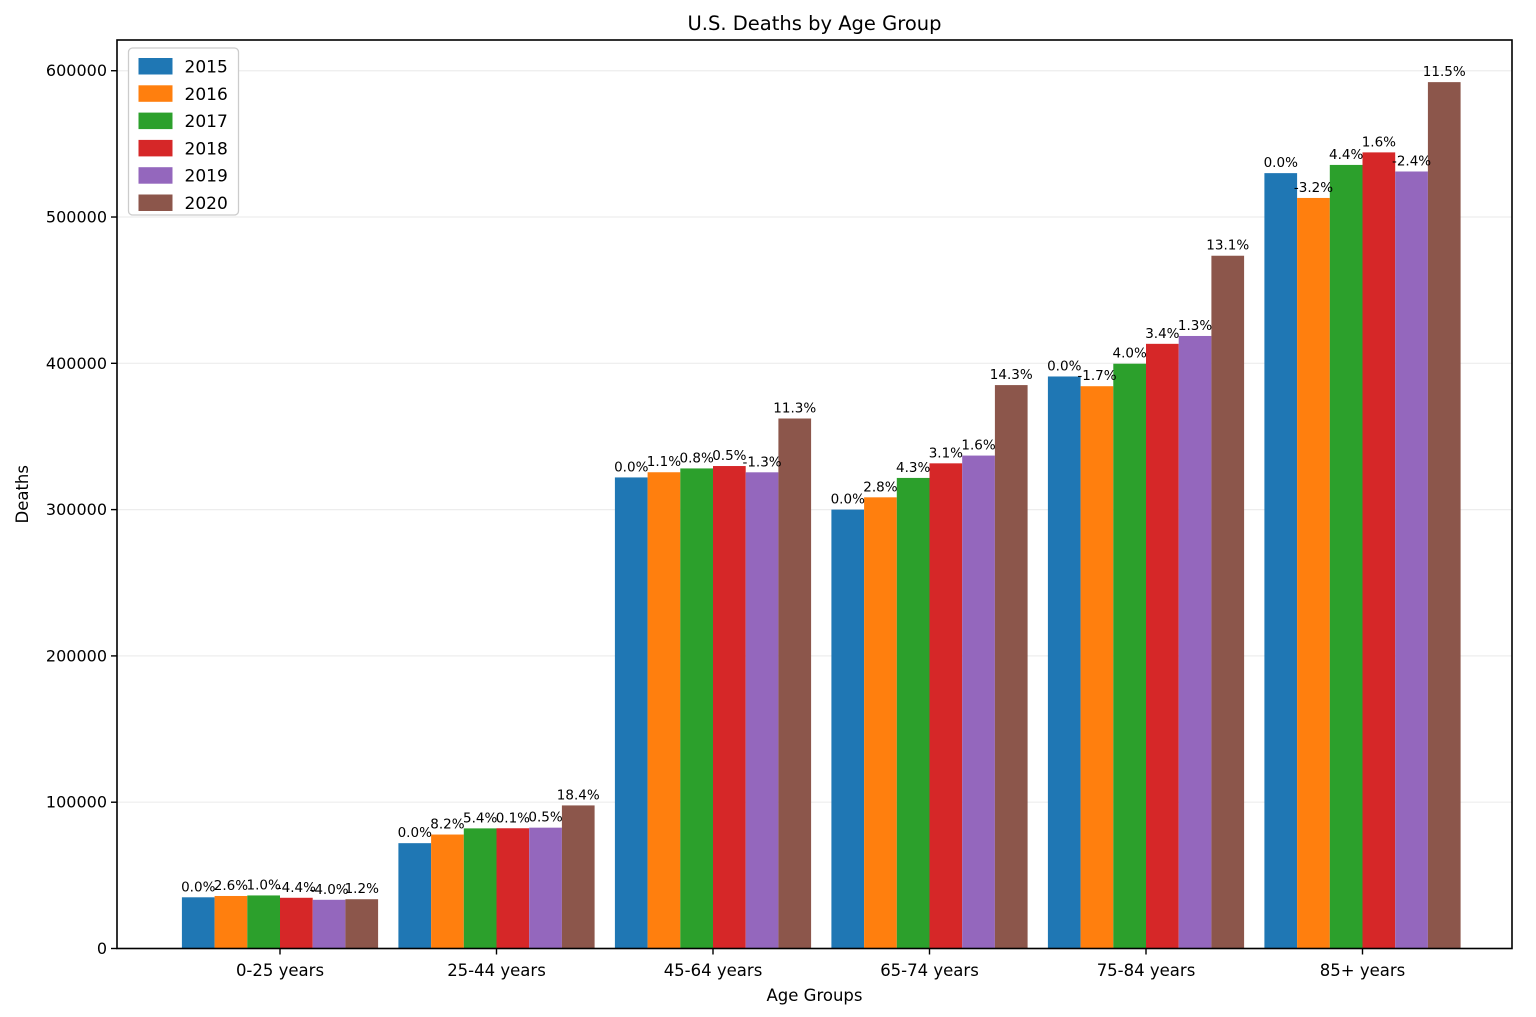 Image resolution: width=1536 pixels, height=1017 pixels. Describe the element at coordinates (978, 702) in the screenshot. I see `bar-2019-65-74-years` at that location.